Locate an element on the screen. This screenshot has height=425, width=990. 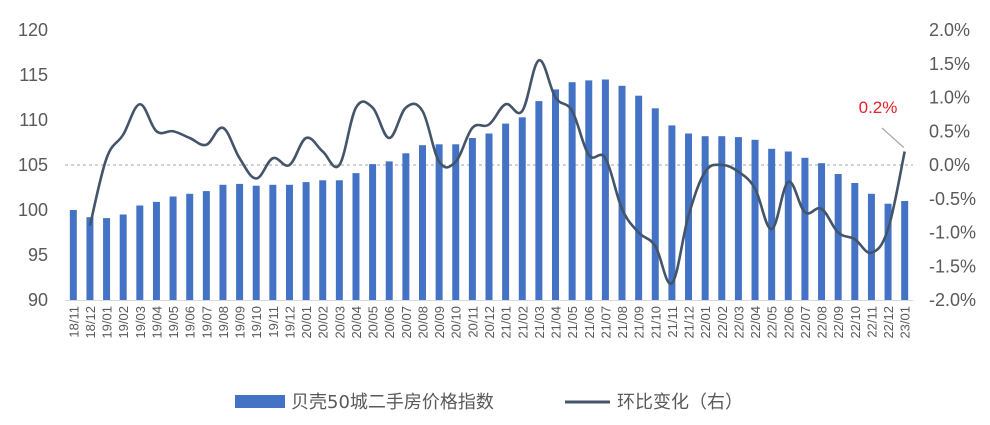
x-tick-label: 20/05 is located at coordinates (373, 322).